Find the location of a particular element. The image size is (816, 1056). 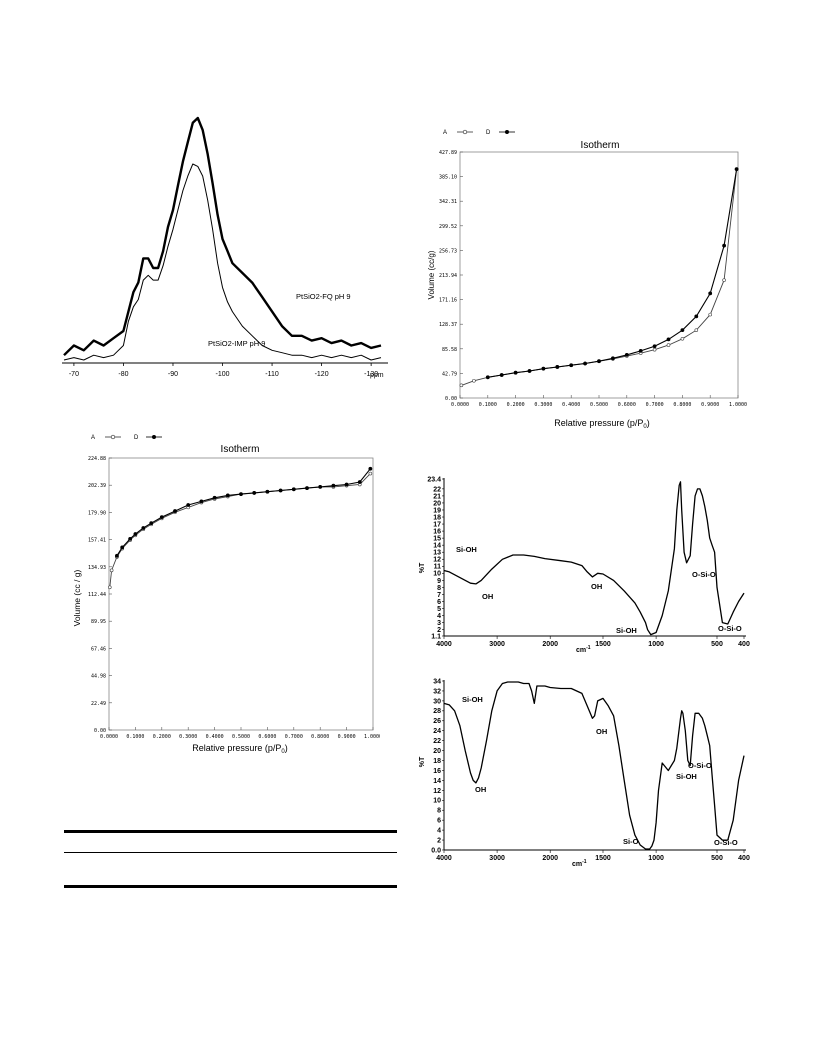

ir-1-annotation-o-si-o-2: O-Si-O is located at coordinates (730, 628).